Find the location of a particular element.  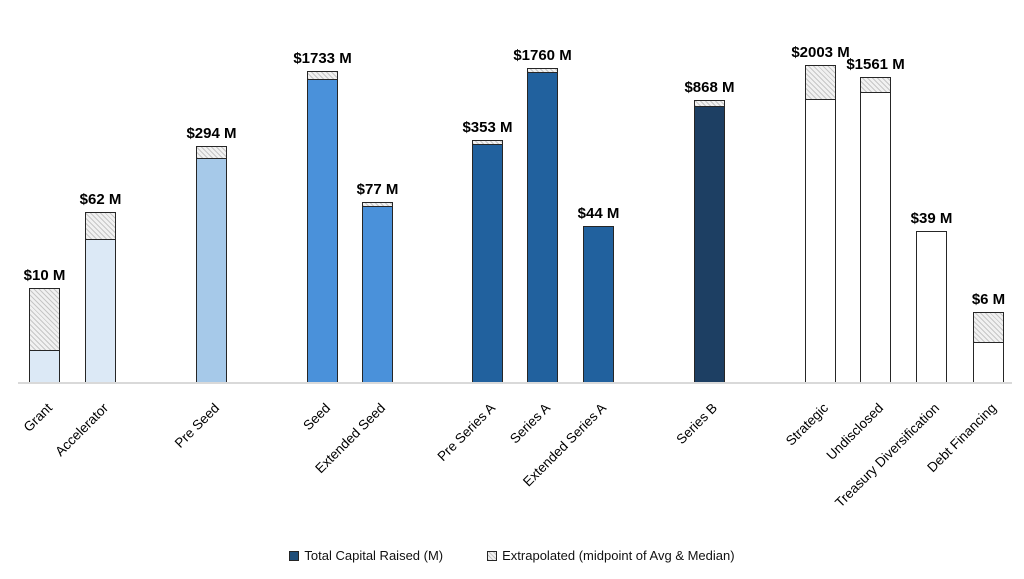

value-label-treasury-diversification: $39 M is located at coordinates (931, 218).